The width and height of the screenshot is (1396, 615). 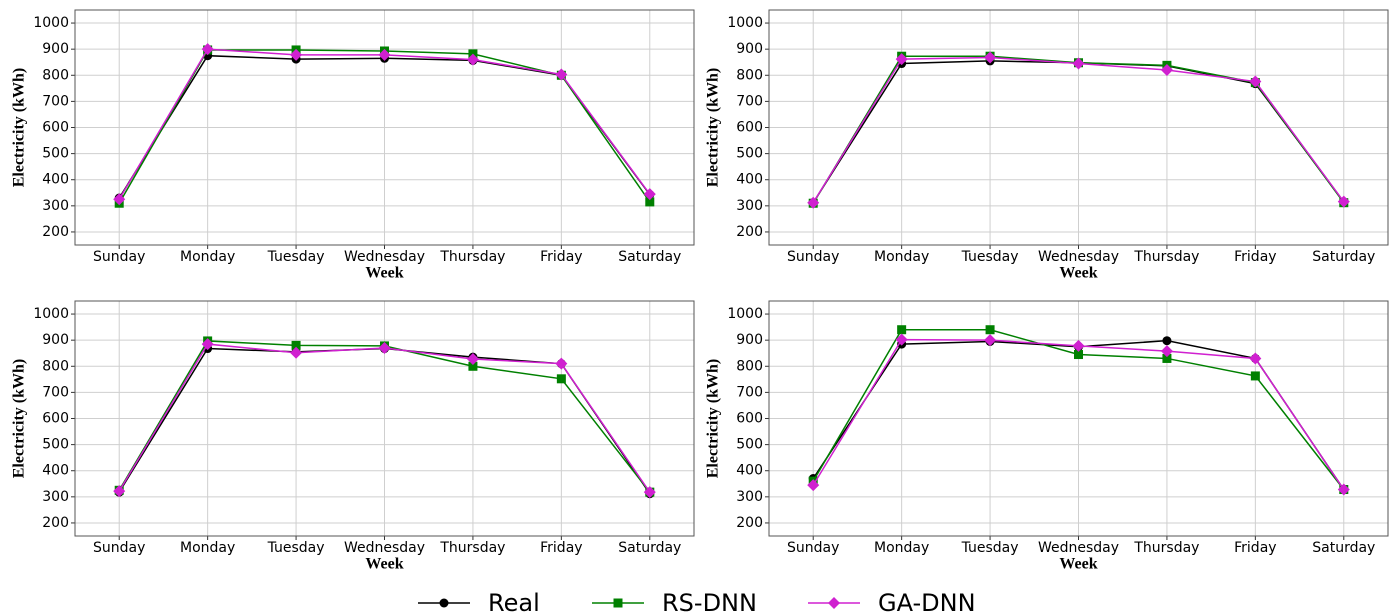 What do you see at coordinates (709, 602) in the screenshot?
I see `legend-label: RS-DNN` at bounding box center [709, 602].